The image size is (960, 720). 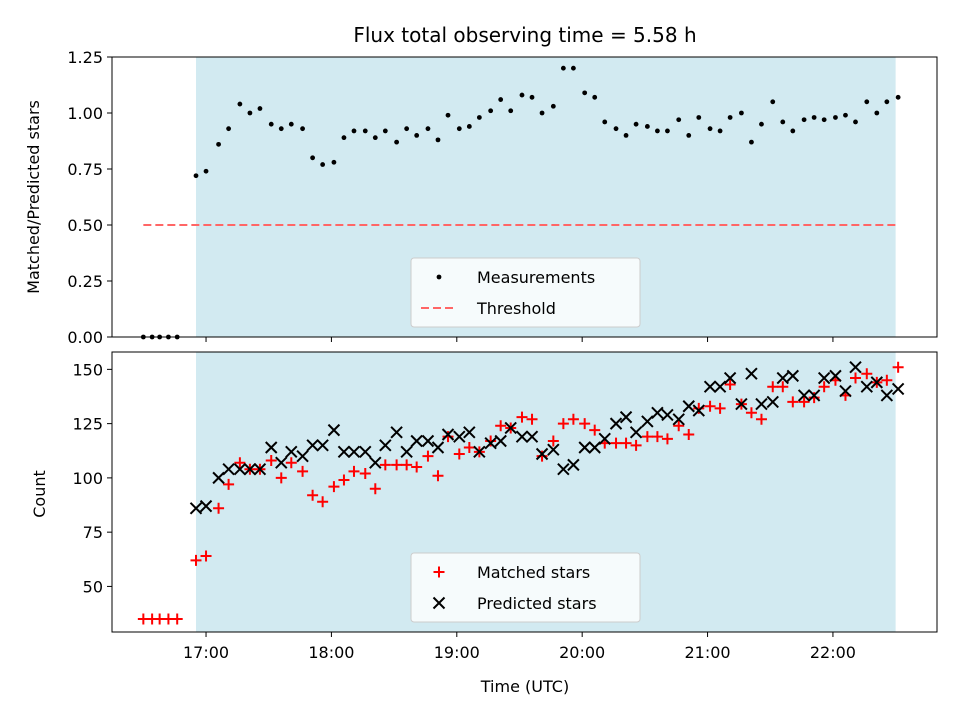 What do you see at coordinates (439, 603) in the screenshot?
I see `legend-marker` at bounding box center [439, 603].